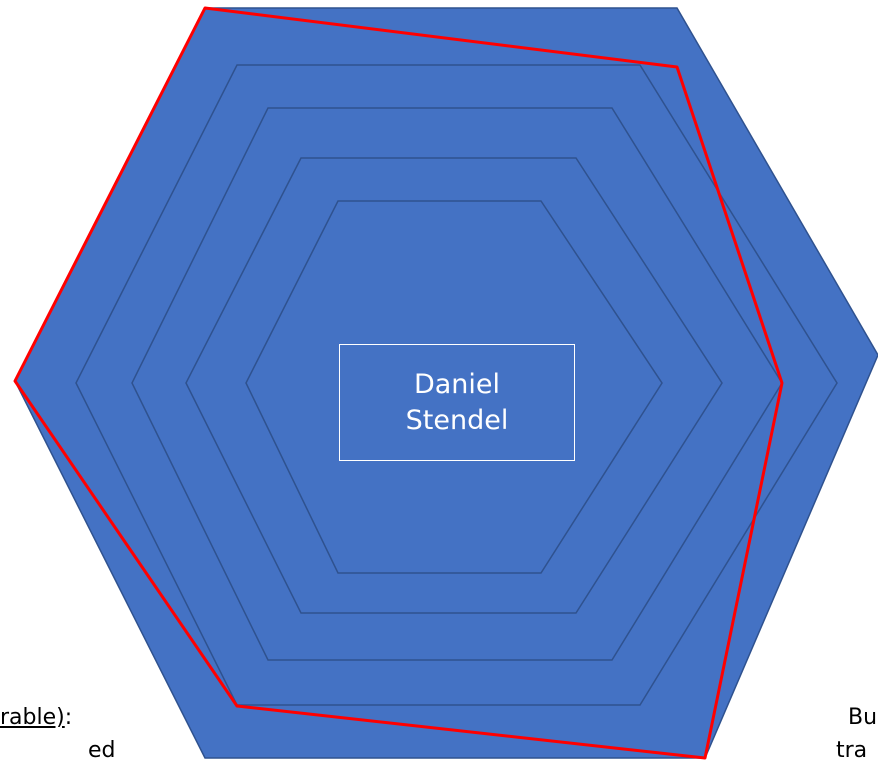  What do you see at coordinates (457, 402) in the screenshot?
I see `center-name-box: Daniel Stendel` at bounding box center [457, 402].